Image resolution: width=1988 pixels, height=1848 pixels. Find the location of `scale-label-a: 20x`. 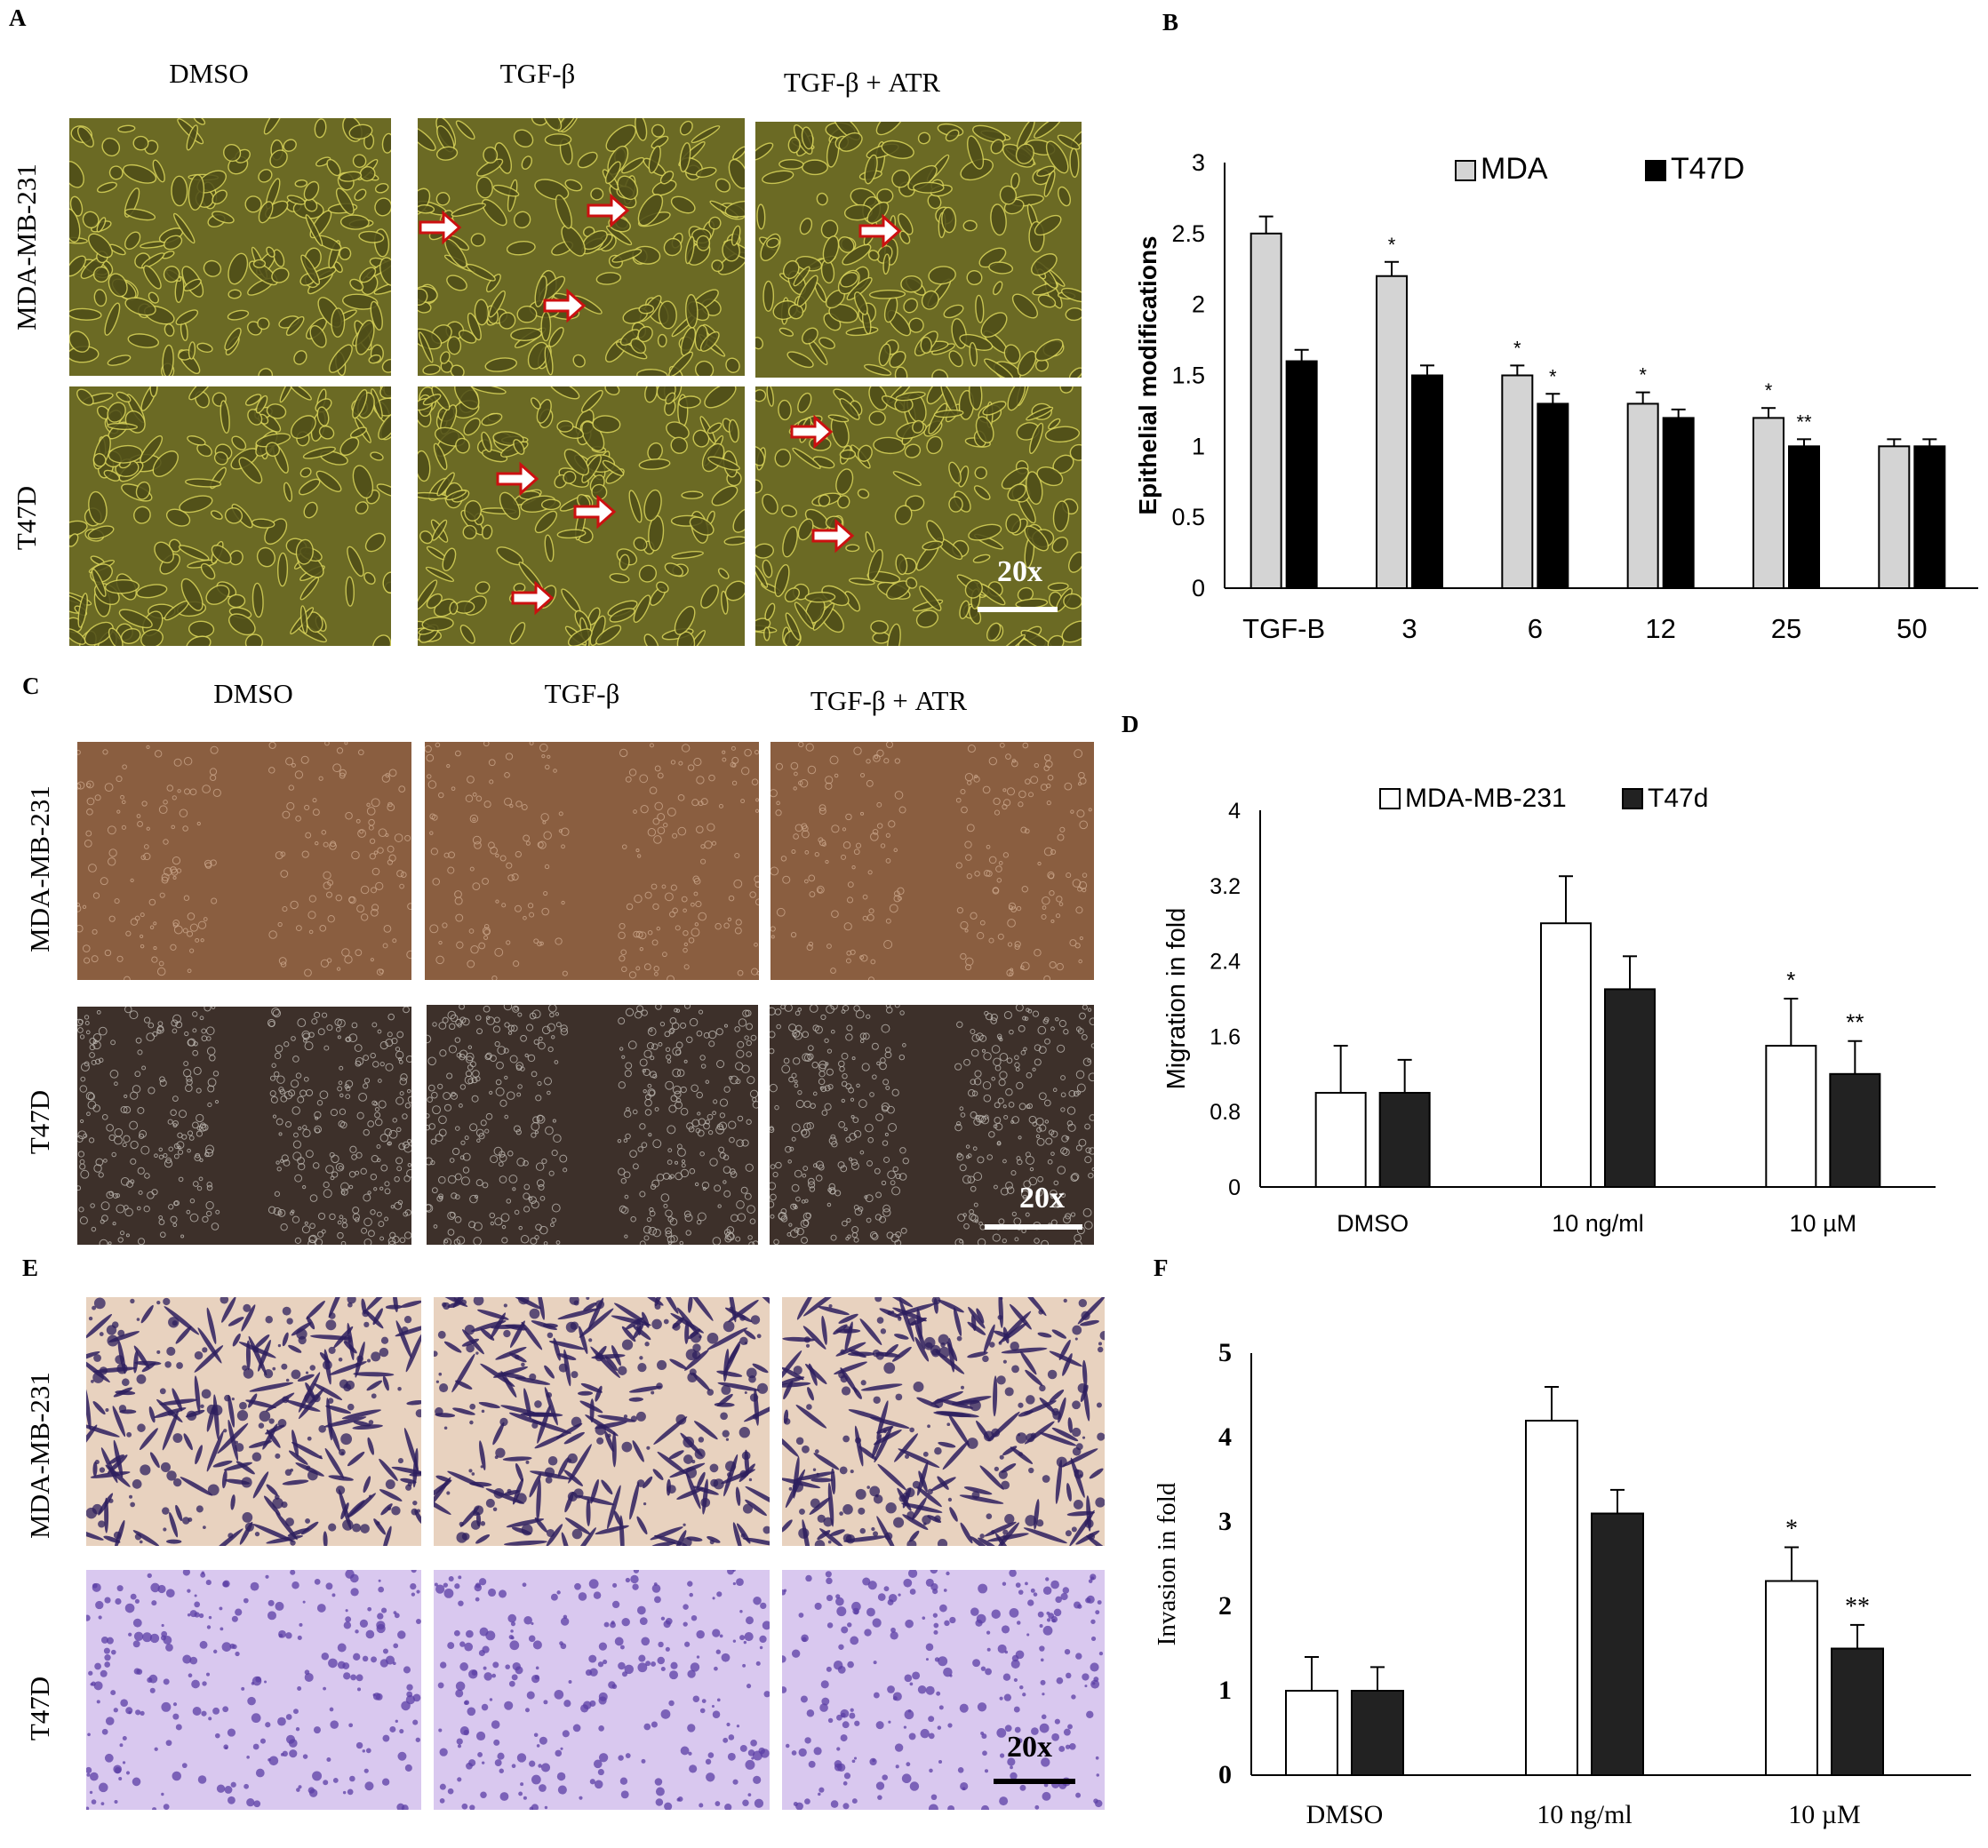

scale-label-a: 20x is located at coordinates (1019, 571).